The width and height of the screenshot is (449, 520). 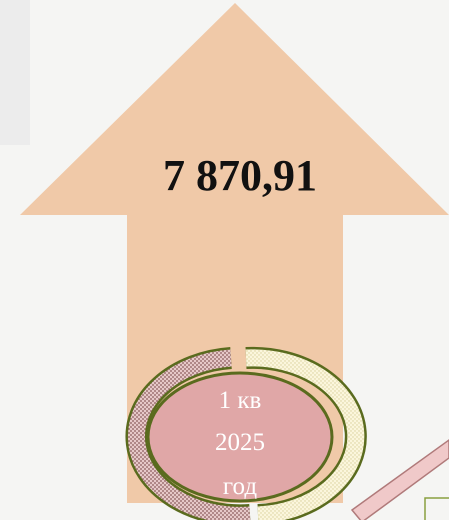 What do you see at coordinates (240, 486) in the screenshot?
I see `period-line: год` at bounding box center [240, 486].